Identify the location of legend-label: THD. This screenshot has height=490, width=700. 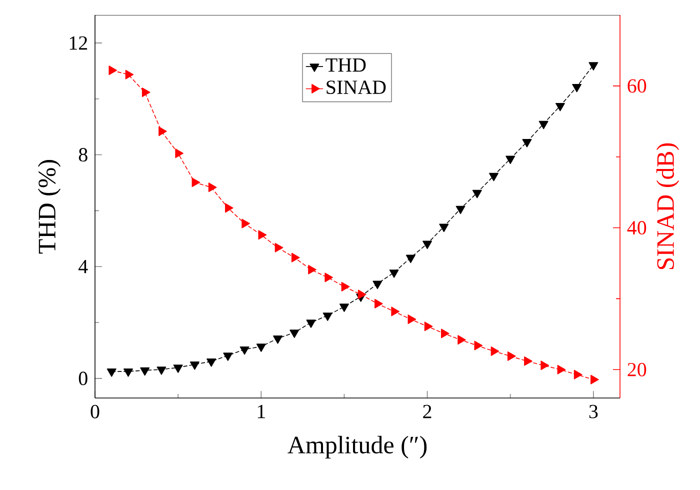
(346, 65).